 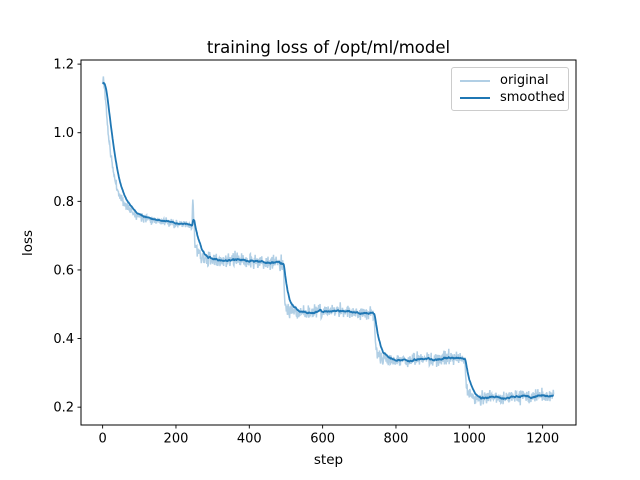 What do you see at coordinates (102, 439) in the screenshot?
I see `x-tick-label: 0` at bounding box center [102, 439].